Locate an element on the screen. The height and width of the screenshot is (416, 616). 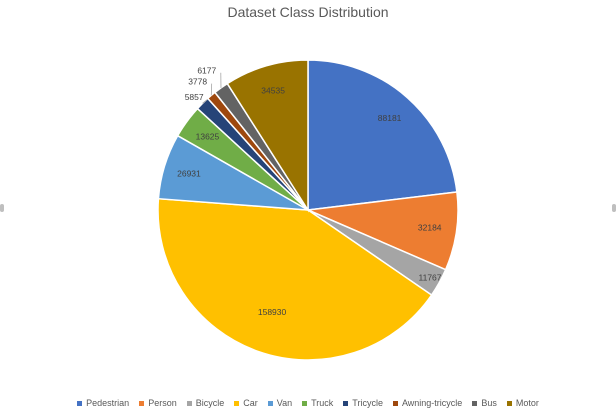
legend-swatch-bus is located at coordinates (475, 403).